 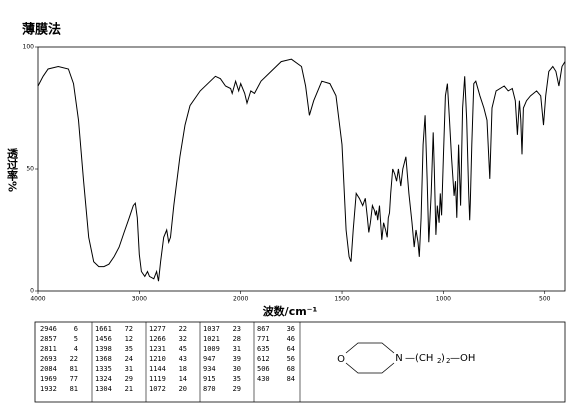 What do you see at coordinates (103, 379) in the screenshot?
I see `peak-wavenumber: 1324` at bounding box center [103, 379].